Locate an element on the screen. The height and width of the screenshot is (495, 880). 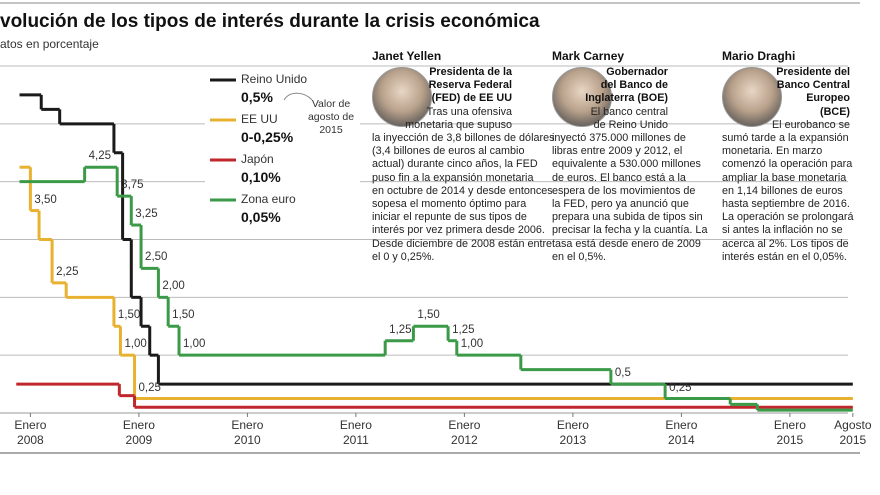
profile-name: Janet Yellen is located at coordinates (407, 56).